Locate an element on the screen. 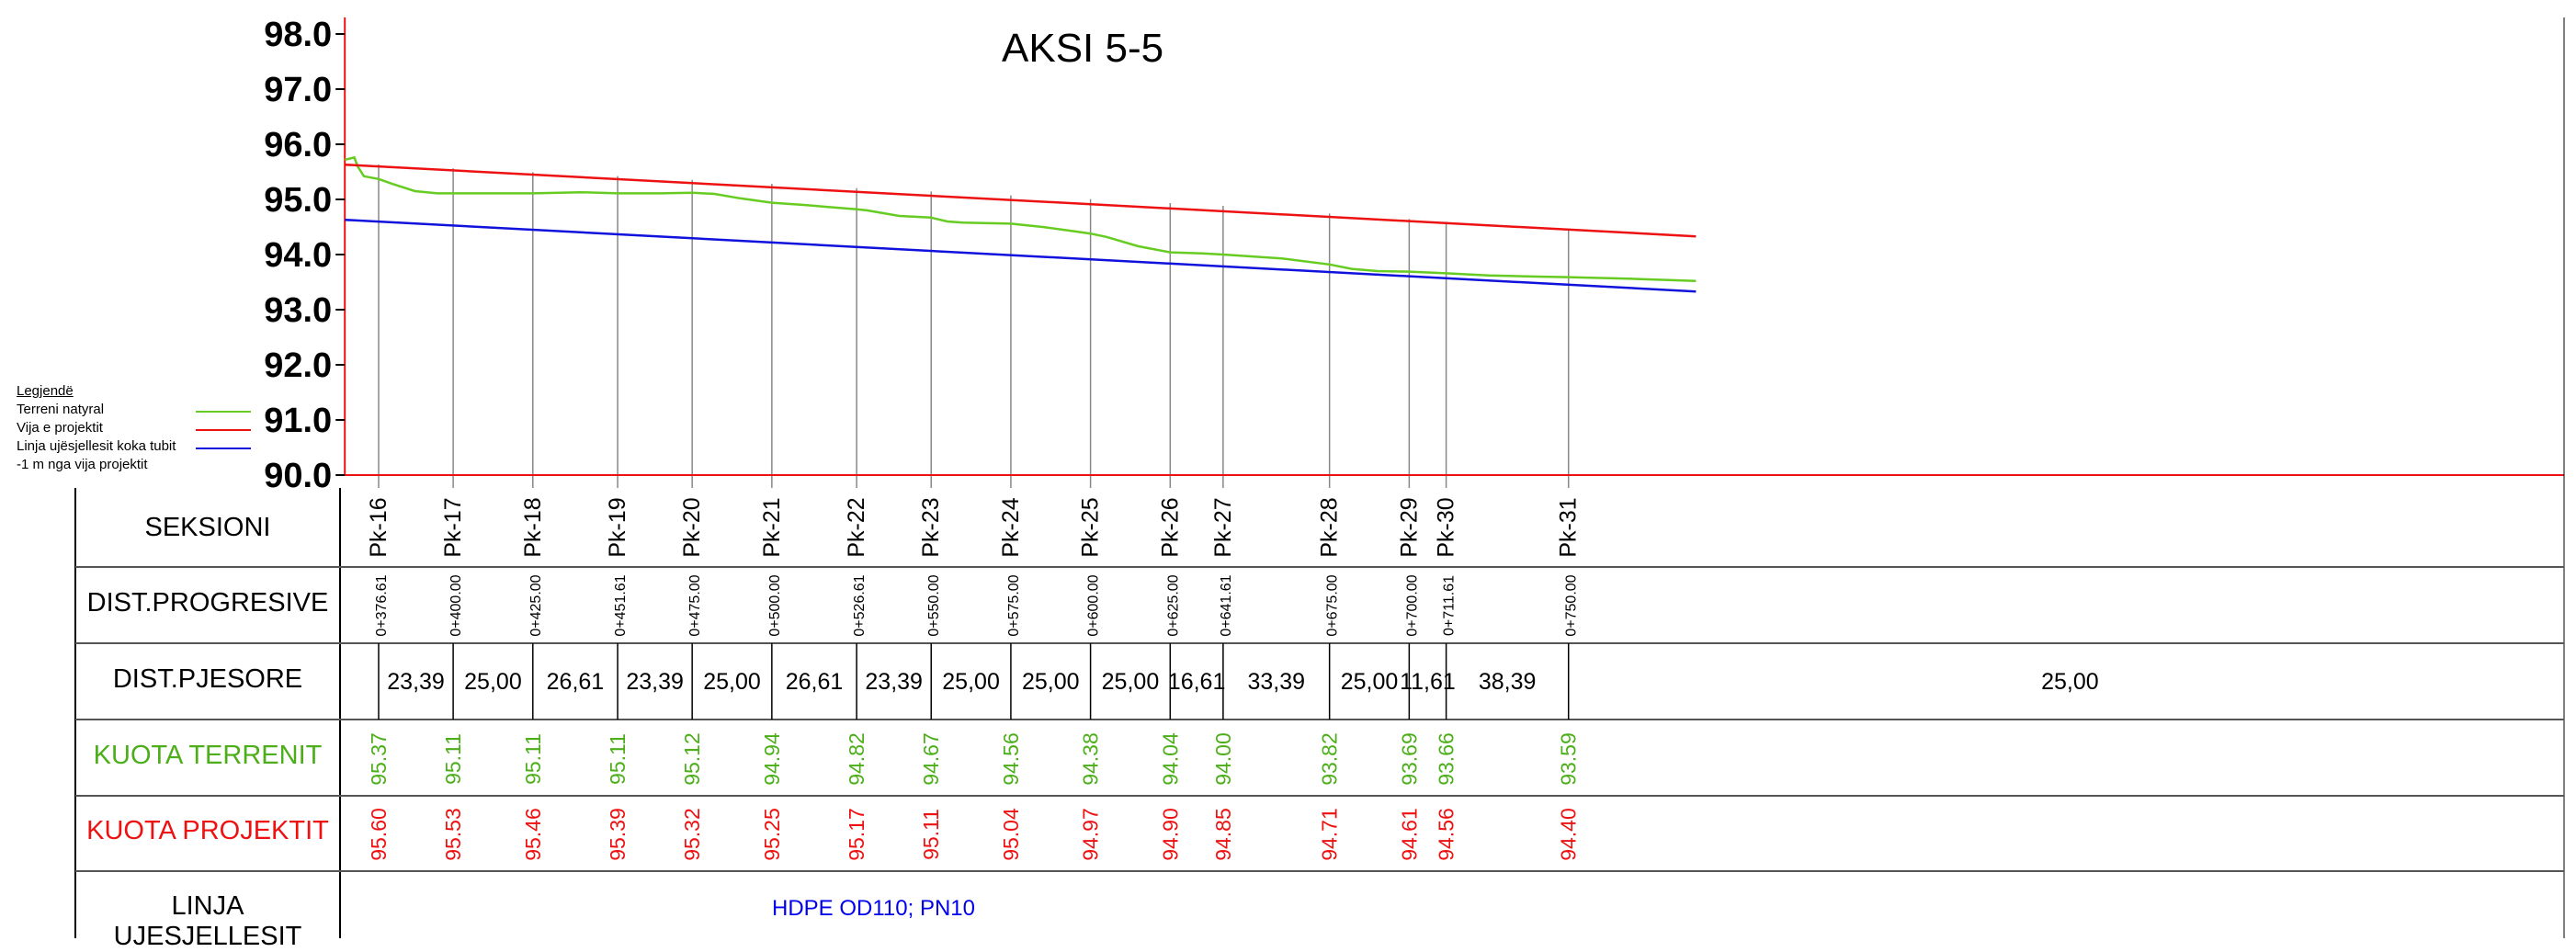 The width and height of the screenshot is (2576, 952). section-name: Pk-18 is located at coordinates (533, 527).